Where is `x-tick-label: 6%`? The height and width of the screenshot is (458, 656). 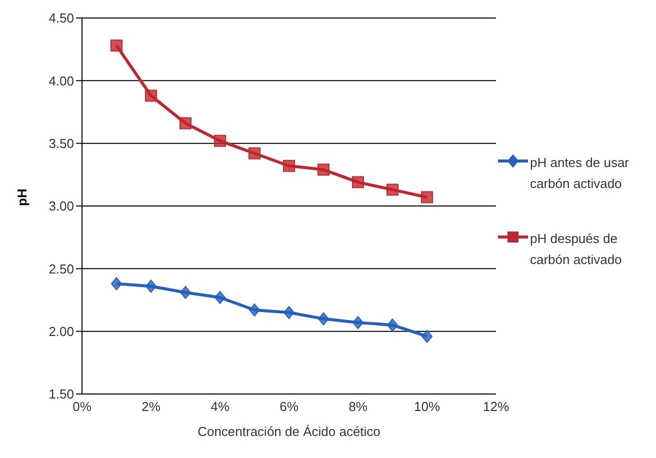
x-tick-label: 6% is located at coordinates (289, 406).